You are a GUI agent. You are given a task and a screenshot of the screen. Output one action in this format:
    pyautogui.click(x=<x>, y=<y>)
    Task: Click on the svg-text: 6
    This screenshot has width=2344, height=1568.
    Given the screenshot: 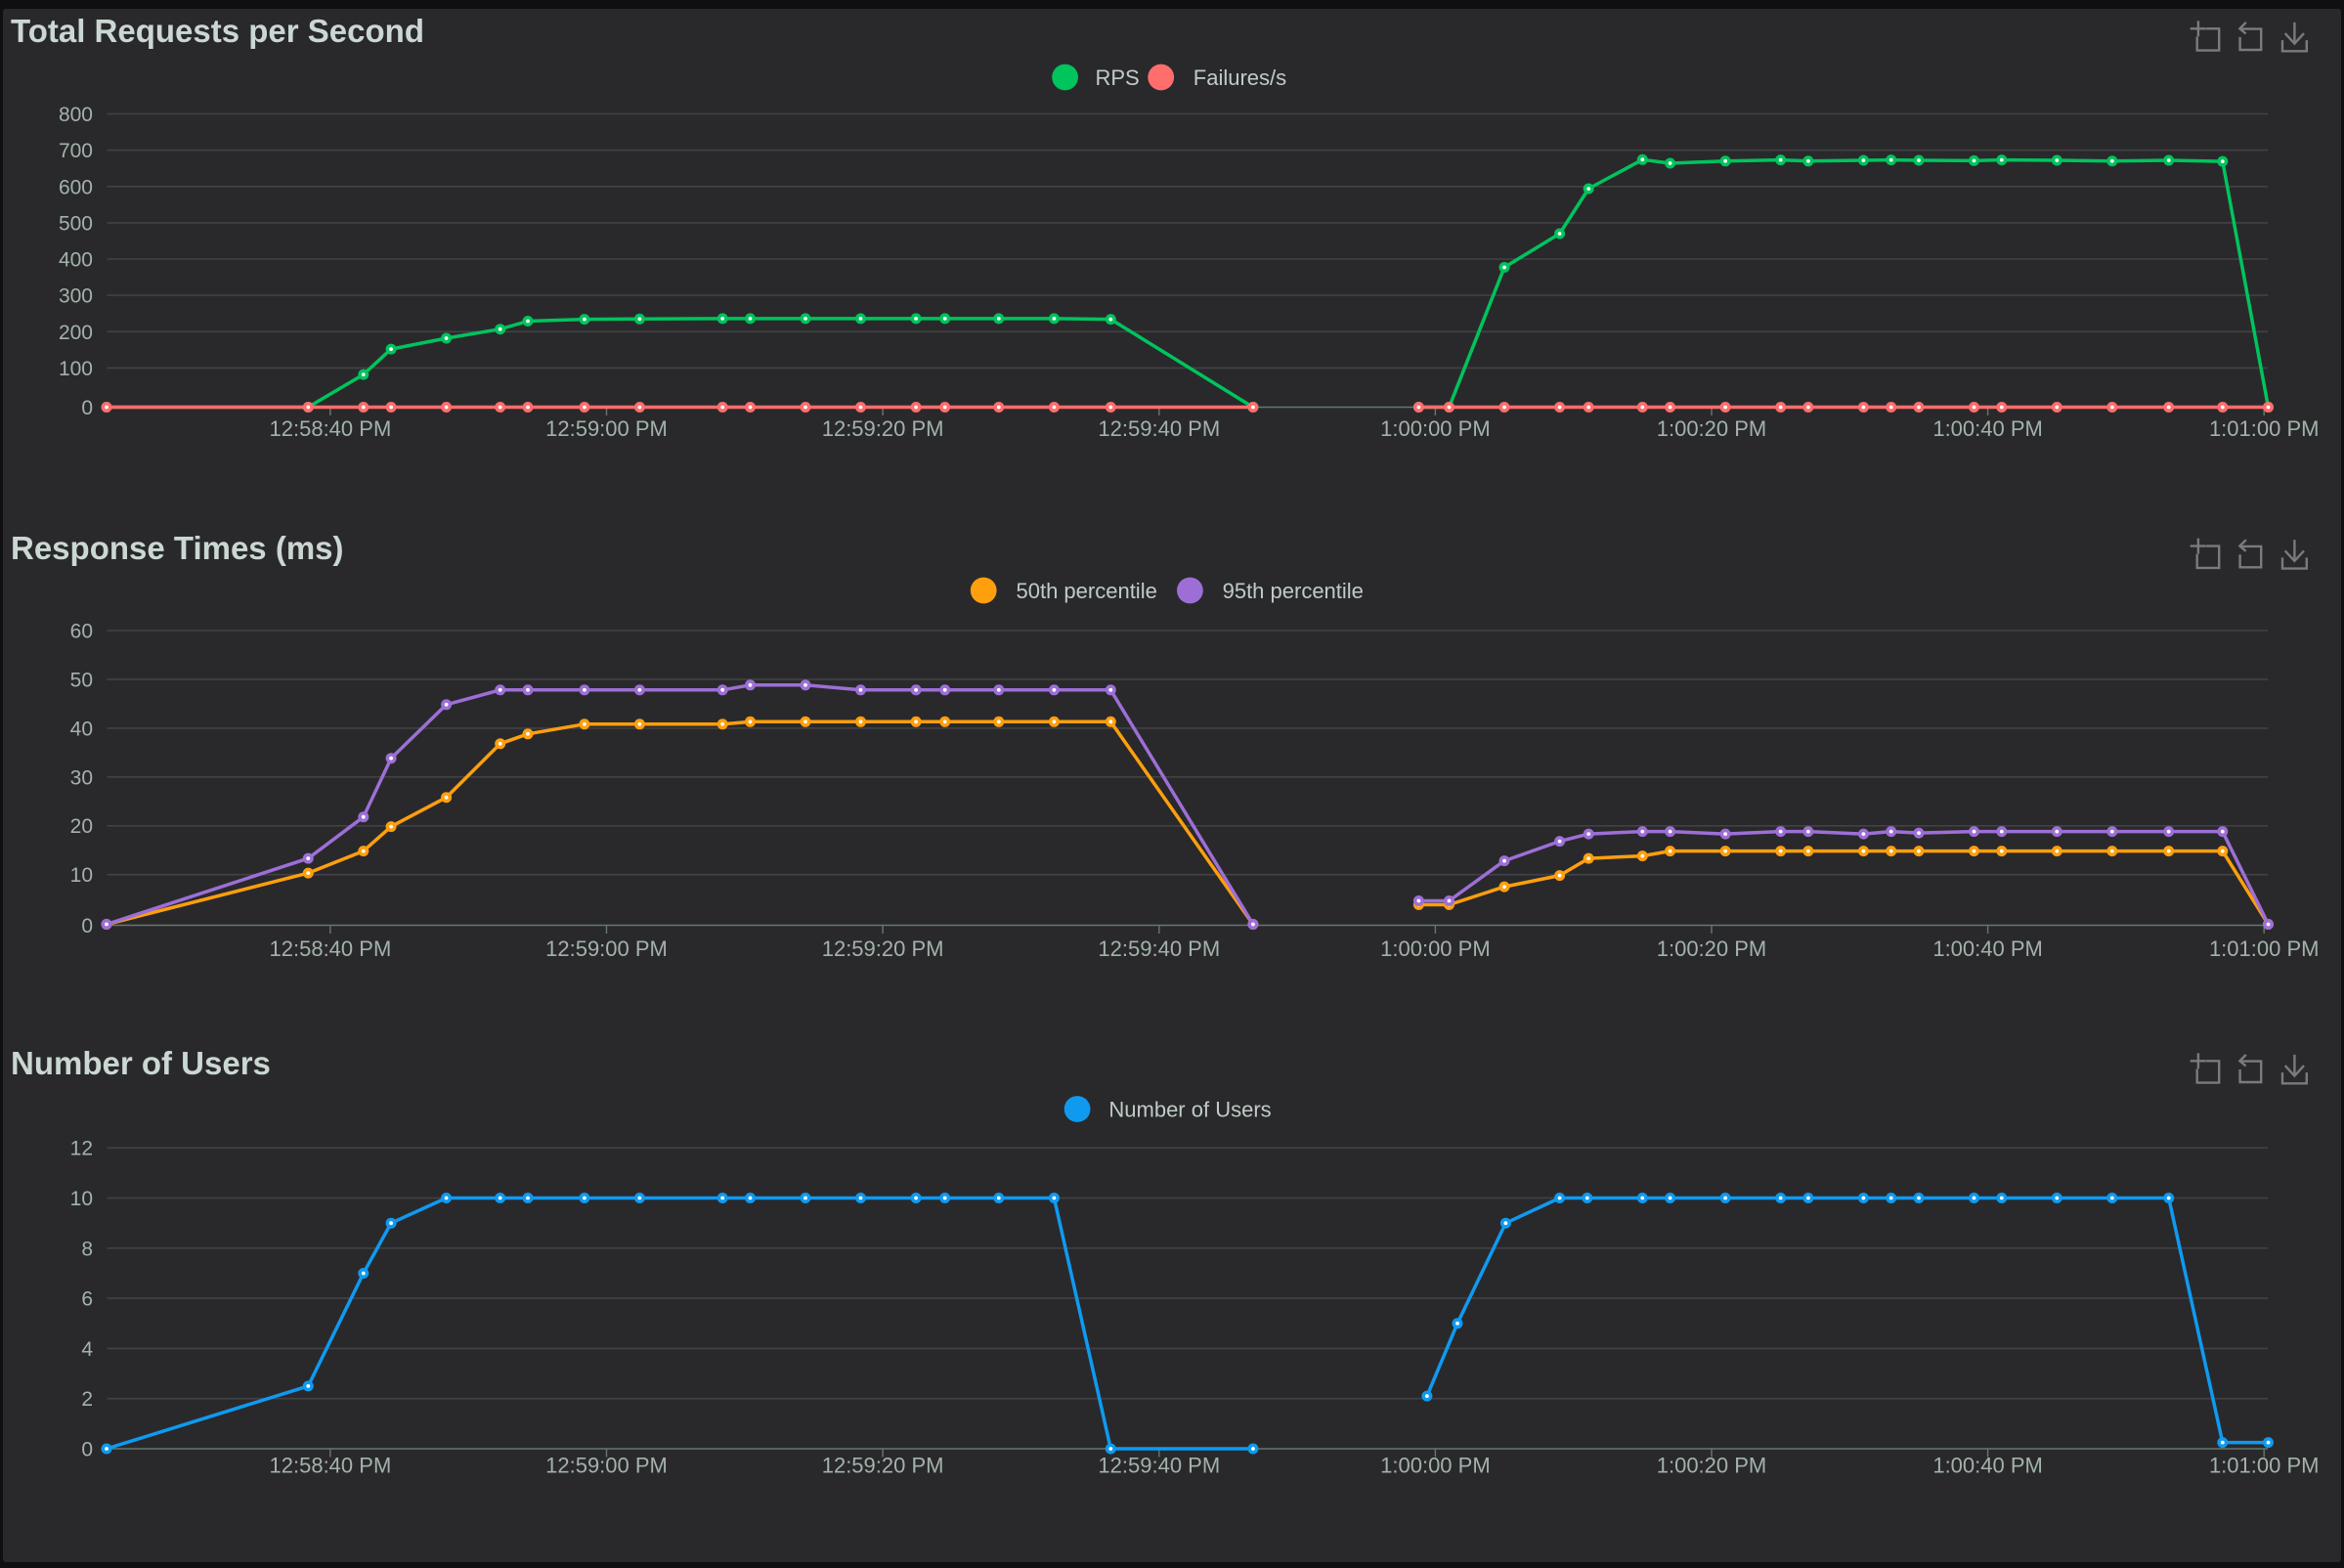 What is the action you would take?
    pyautogui.click(x=87, y=1300)
    